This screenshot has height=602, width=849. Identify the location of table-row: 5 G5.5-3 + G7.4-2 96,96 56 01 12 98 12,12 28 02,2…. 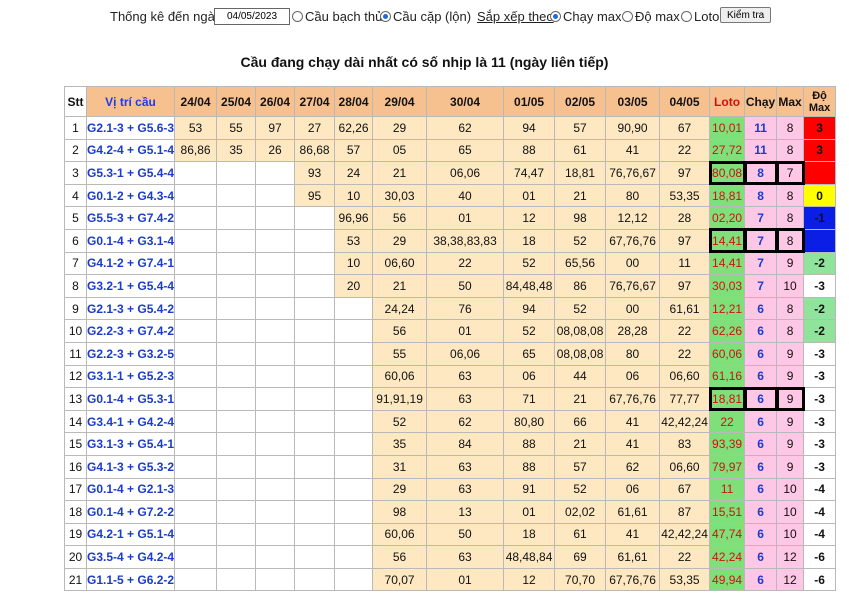
(450, 218).